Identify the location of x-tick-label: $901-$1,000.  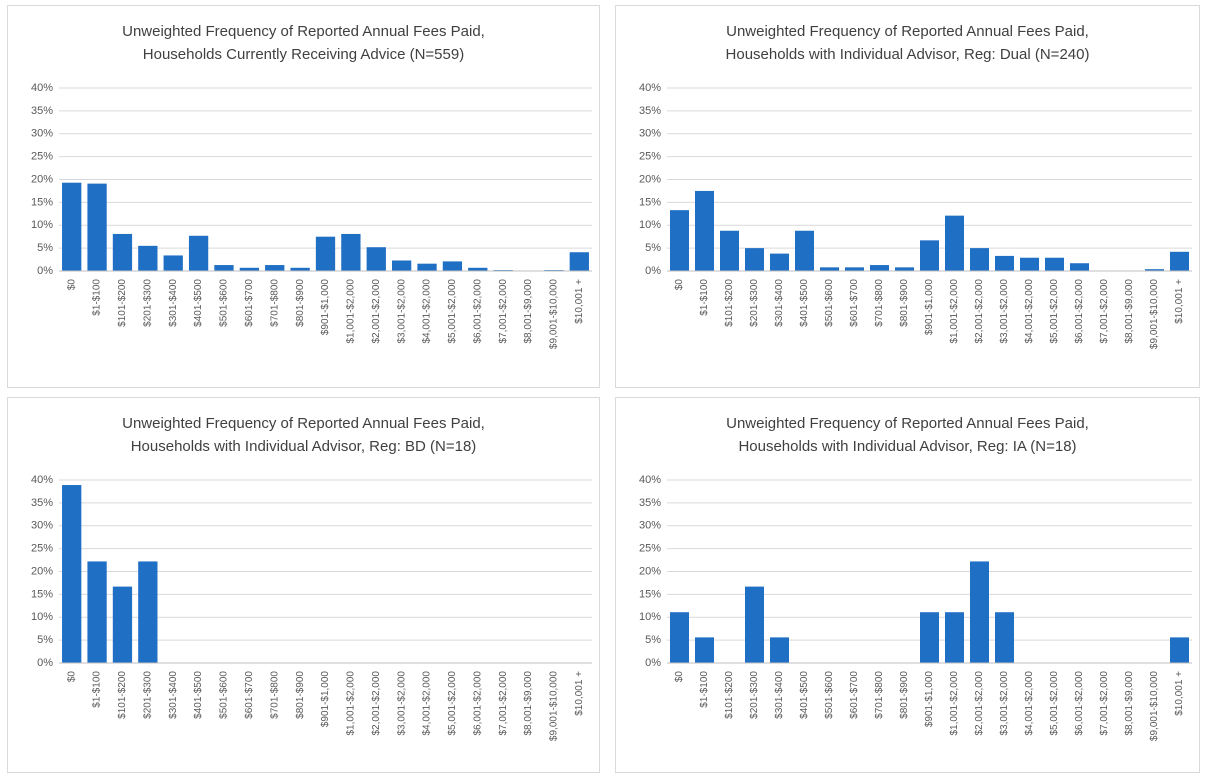
(325, 699).